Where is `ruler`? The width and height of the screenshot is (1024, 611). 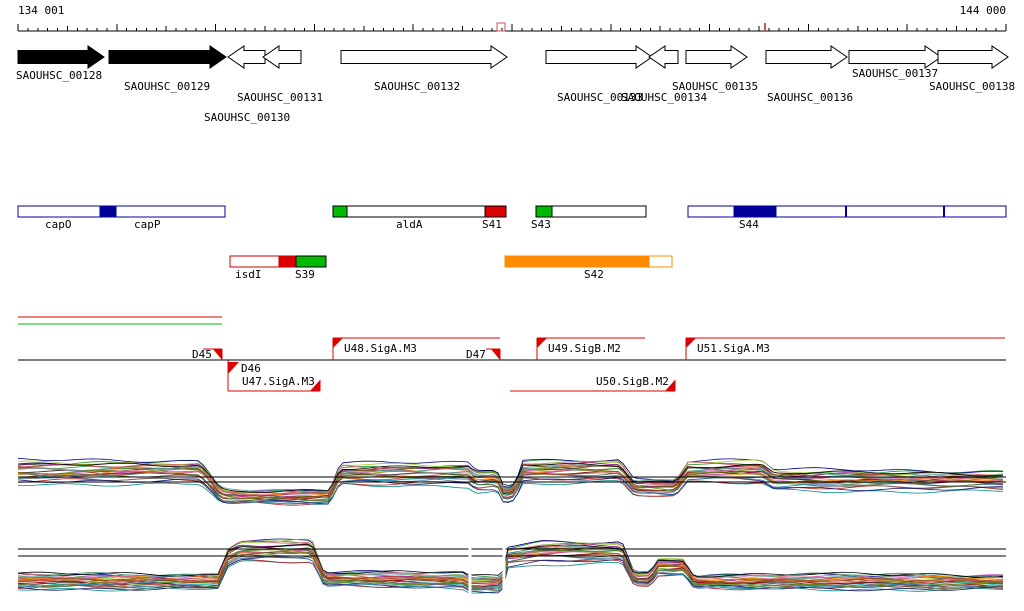
ruler is located at coordinates (512, 27).